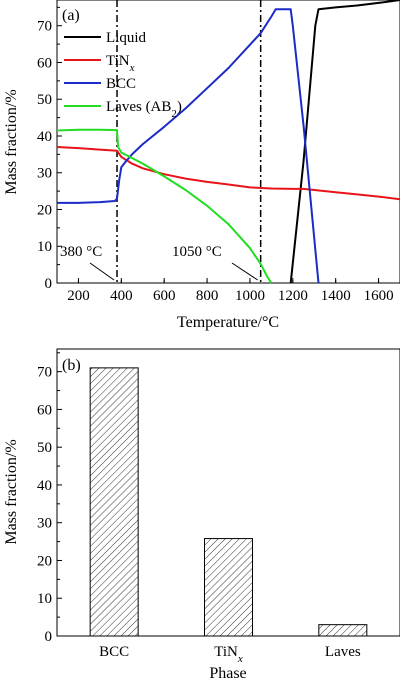  What do you see at coordinates (44, 410) in the screenshot?
I see `y-tick-label-b: 60` at bounding box center [44, 410].